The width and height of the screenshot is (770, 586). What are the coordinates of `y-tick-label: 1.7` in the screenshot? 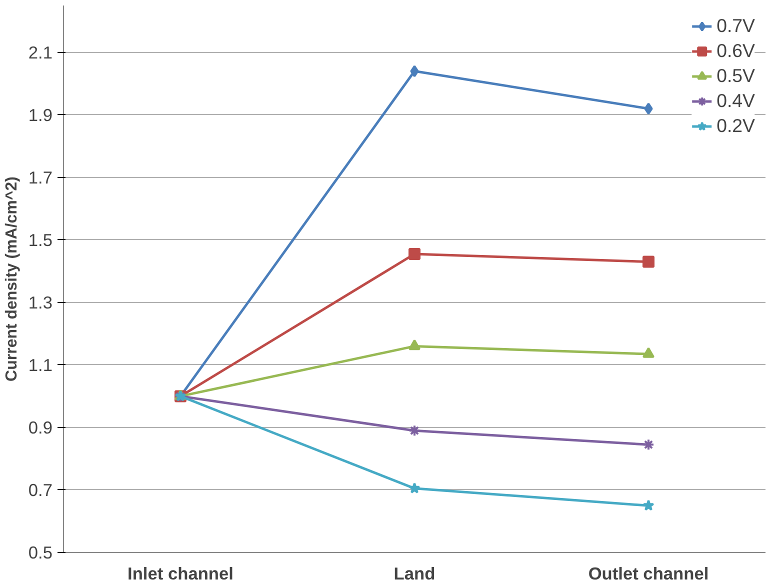 It's located at (40, 177).